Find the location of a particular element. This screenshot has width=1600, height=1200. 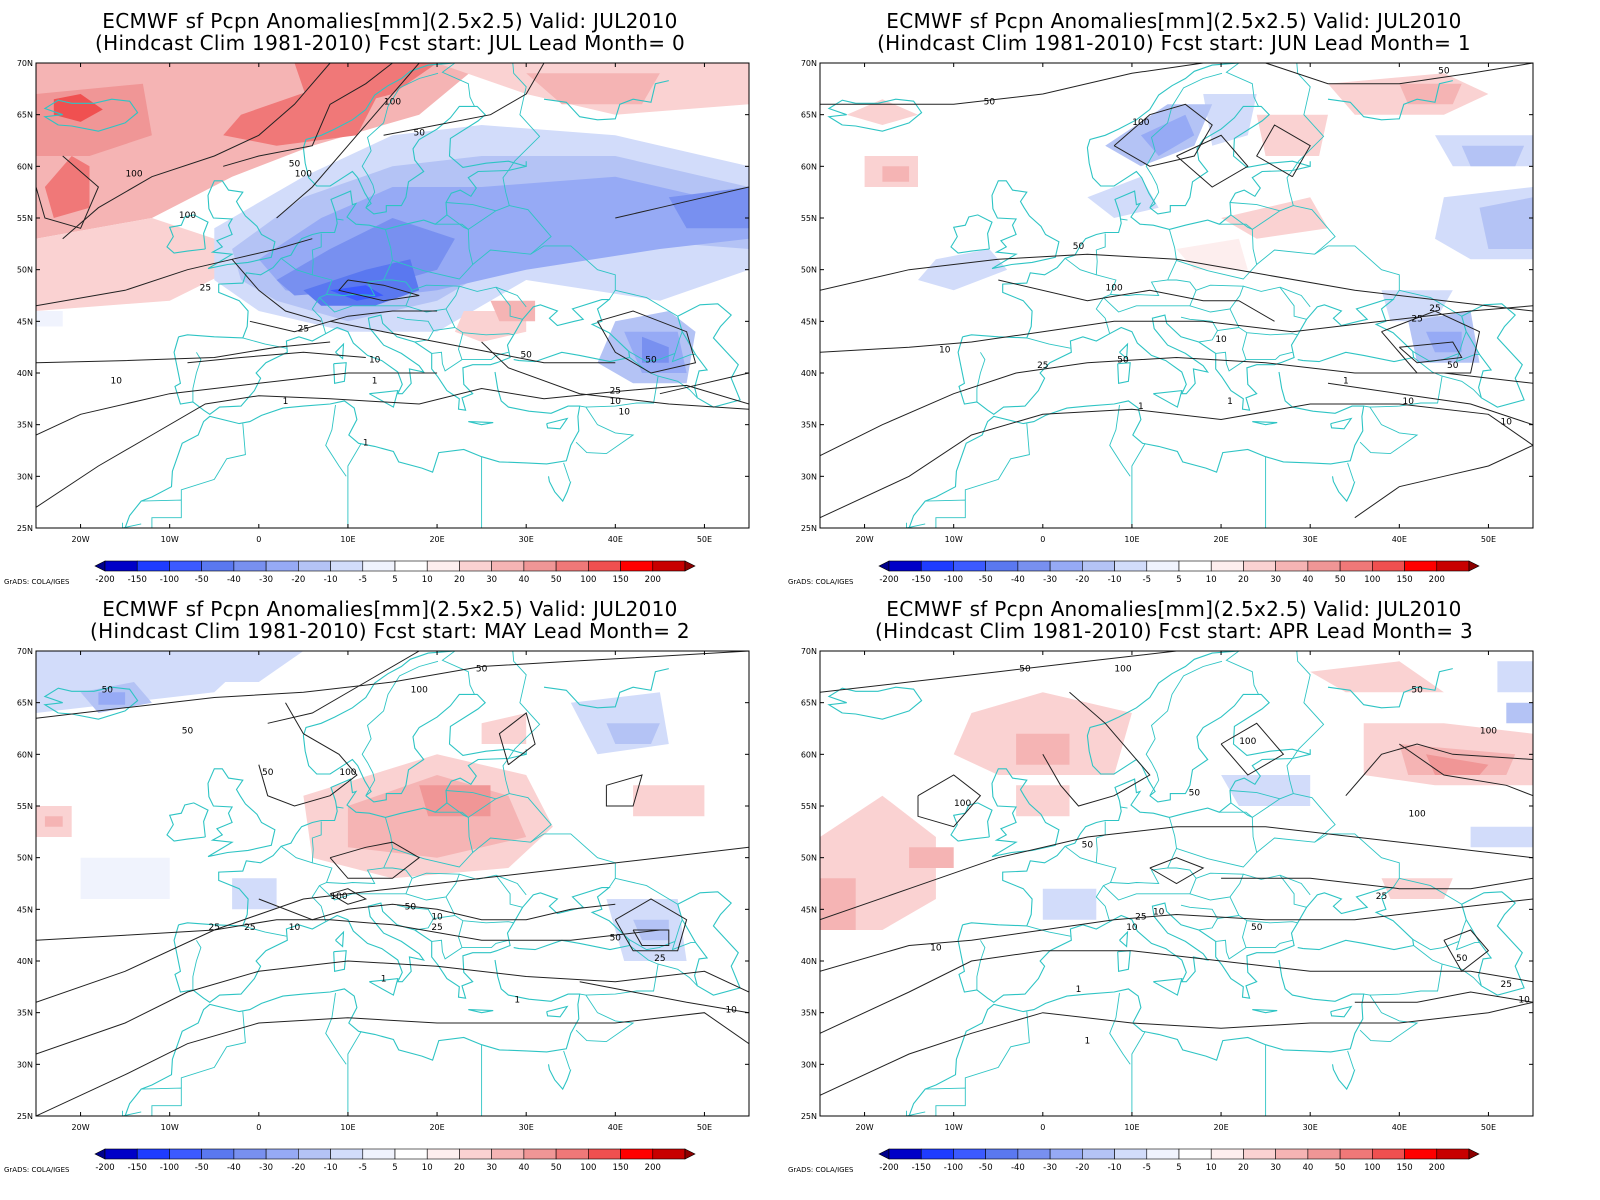

colorbar-label: 20 is located at coordinates (1243, 1168).